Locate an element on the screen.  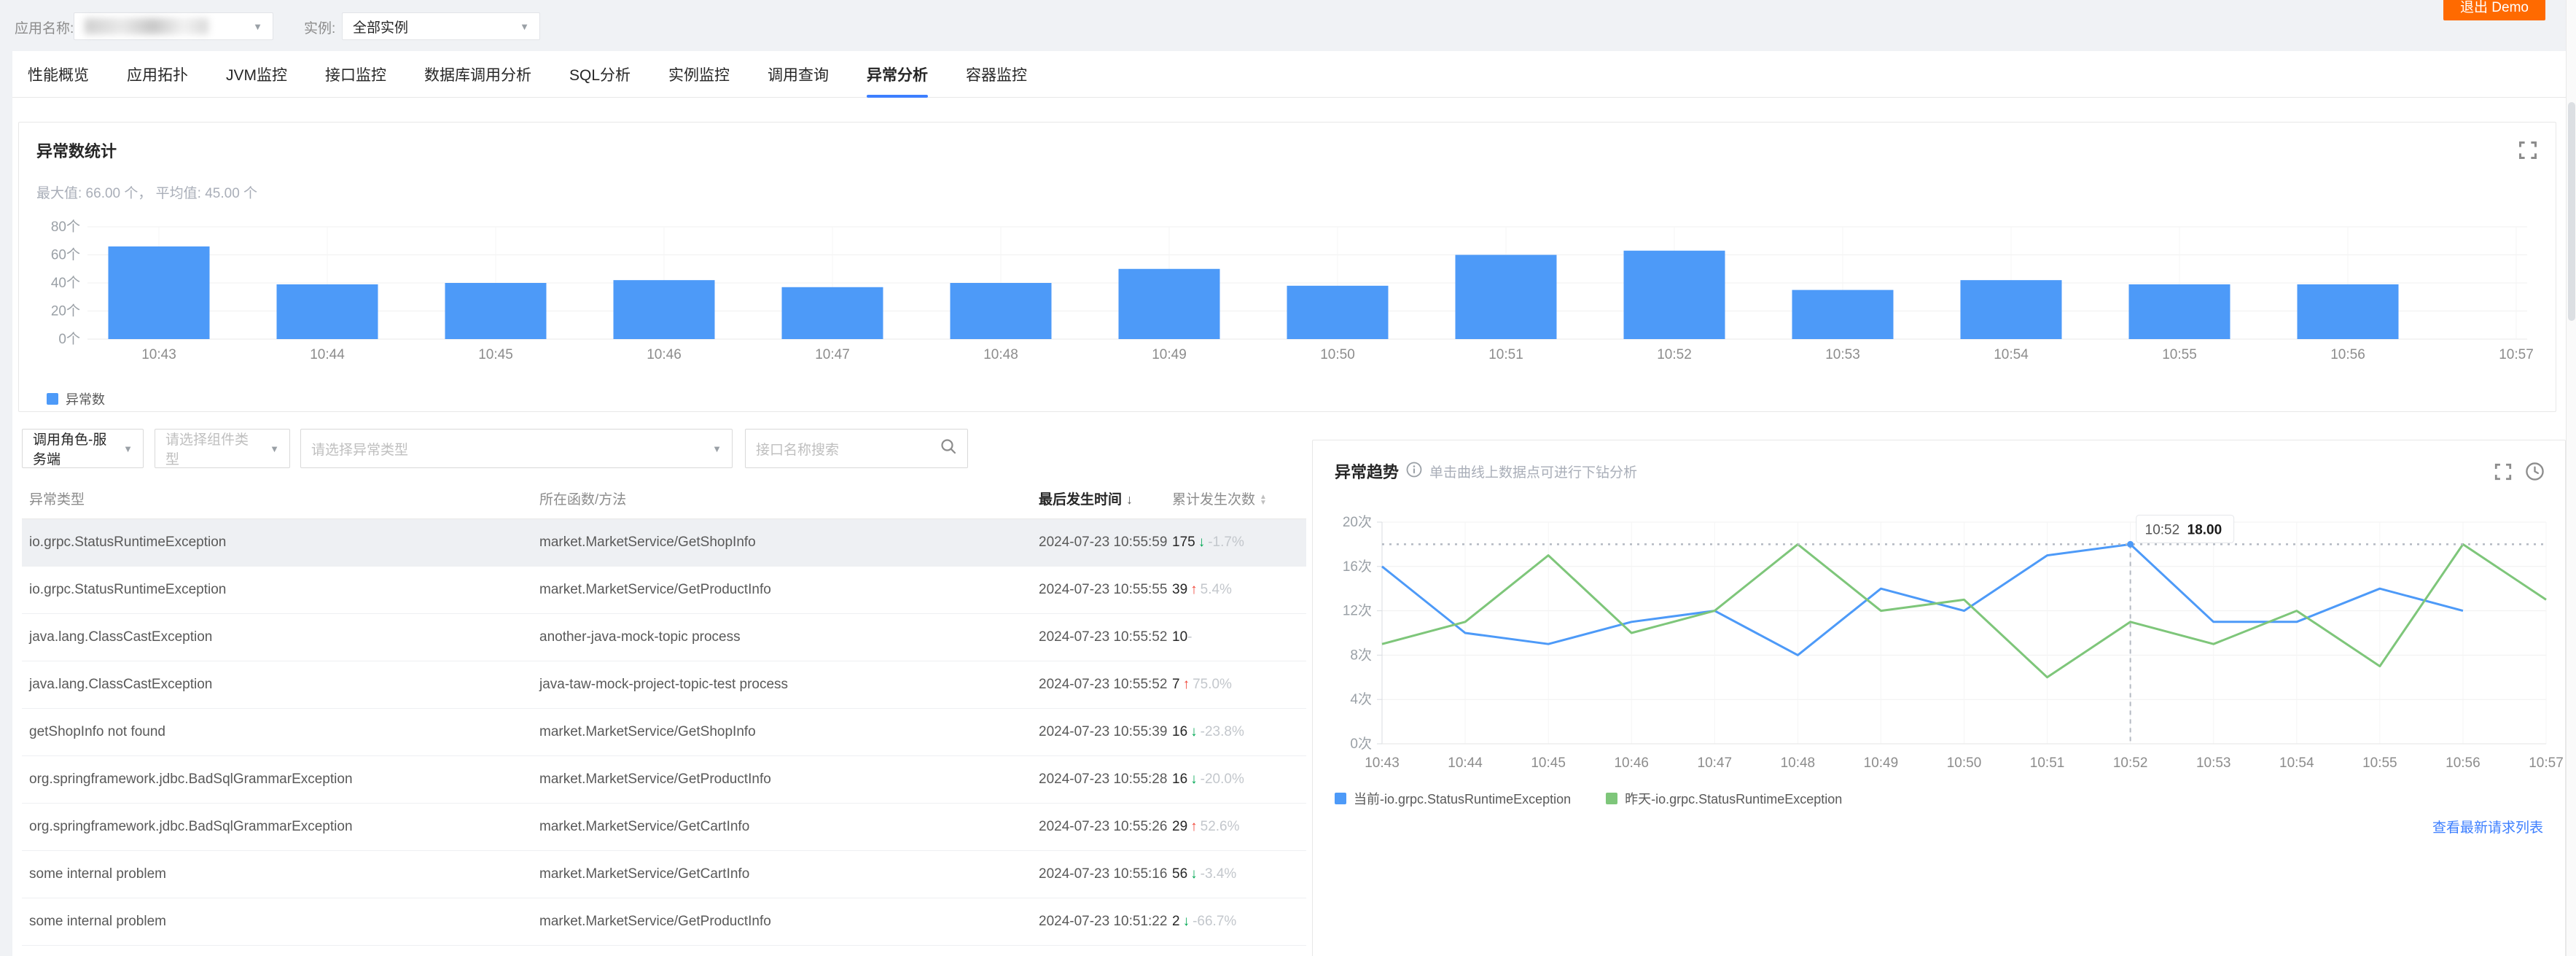
table-cell: 7 ↑ 75.0% is located at coordinates (1202, 684).